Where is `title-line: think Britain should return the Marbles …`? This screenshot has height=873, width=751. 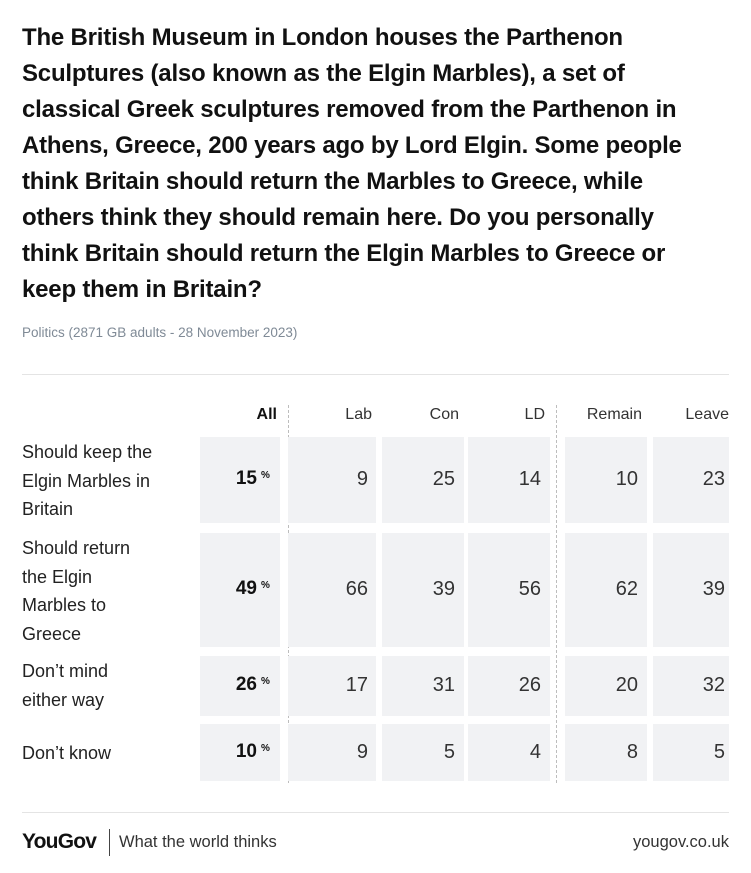 title-line: think Britain should return the Marbles … is located at coordinates (332, 181).